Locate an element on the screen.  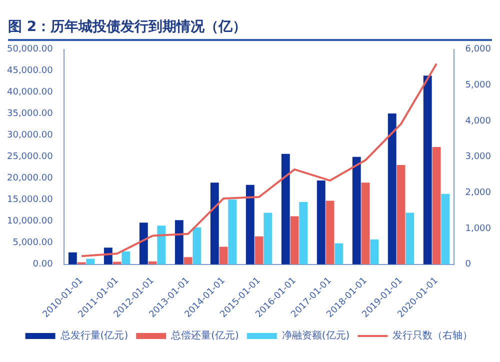
y2-tick-label: 4,000 is located at coordinates (478, 121).